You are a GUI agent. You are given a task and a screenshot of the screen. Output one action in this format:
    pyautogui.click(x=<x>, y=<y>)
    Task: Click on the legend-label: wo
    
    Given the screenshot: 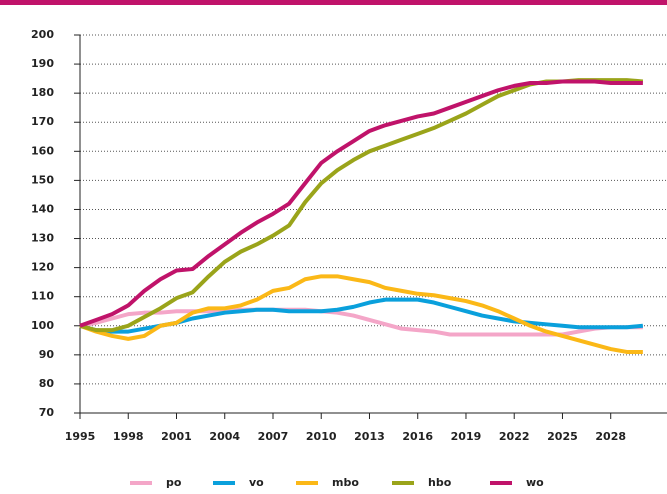 What is the action you would take?
    pyautogui.click(x=535, y=482)
    